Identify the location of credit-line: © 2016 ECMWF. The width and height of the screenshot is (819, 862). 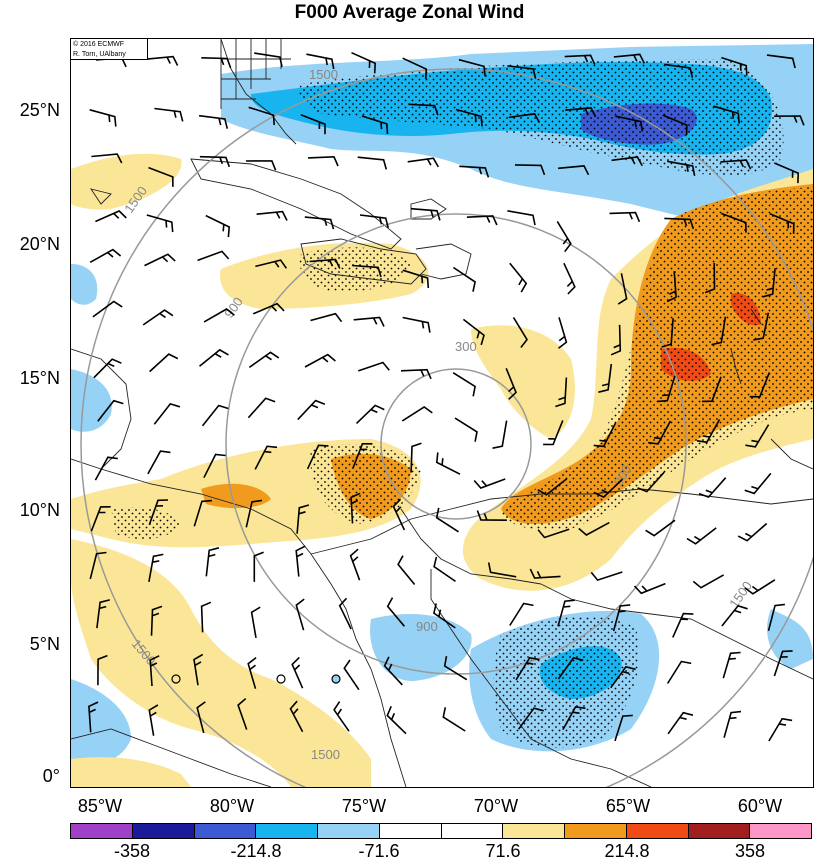
(99, 44).